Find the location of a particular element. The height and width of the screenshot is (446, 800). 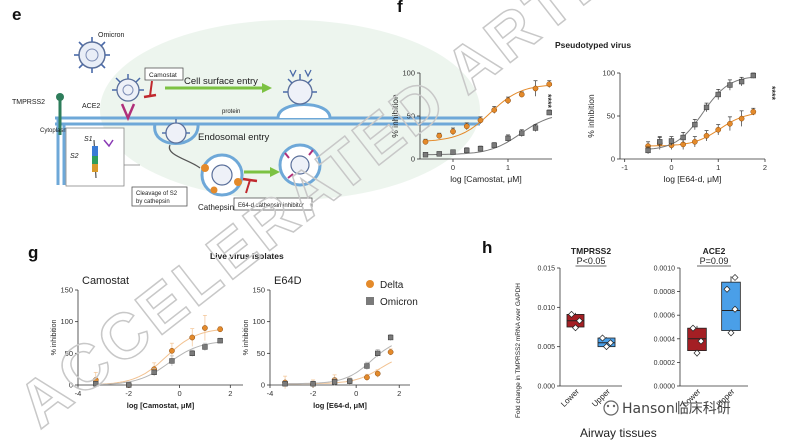

p-value-label: P=0.09 is located at coordinates (714, 261).